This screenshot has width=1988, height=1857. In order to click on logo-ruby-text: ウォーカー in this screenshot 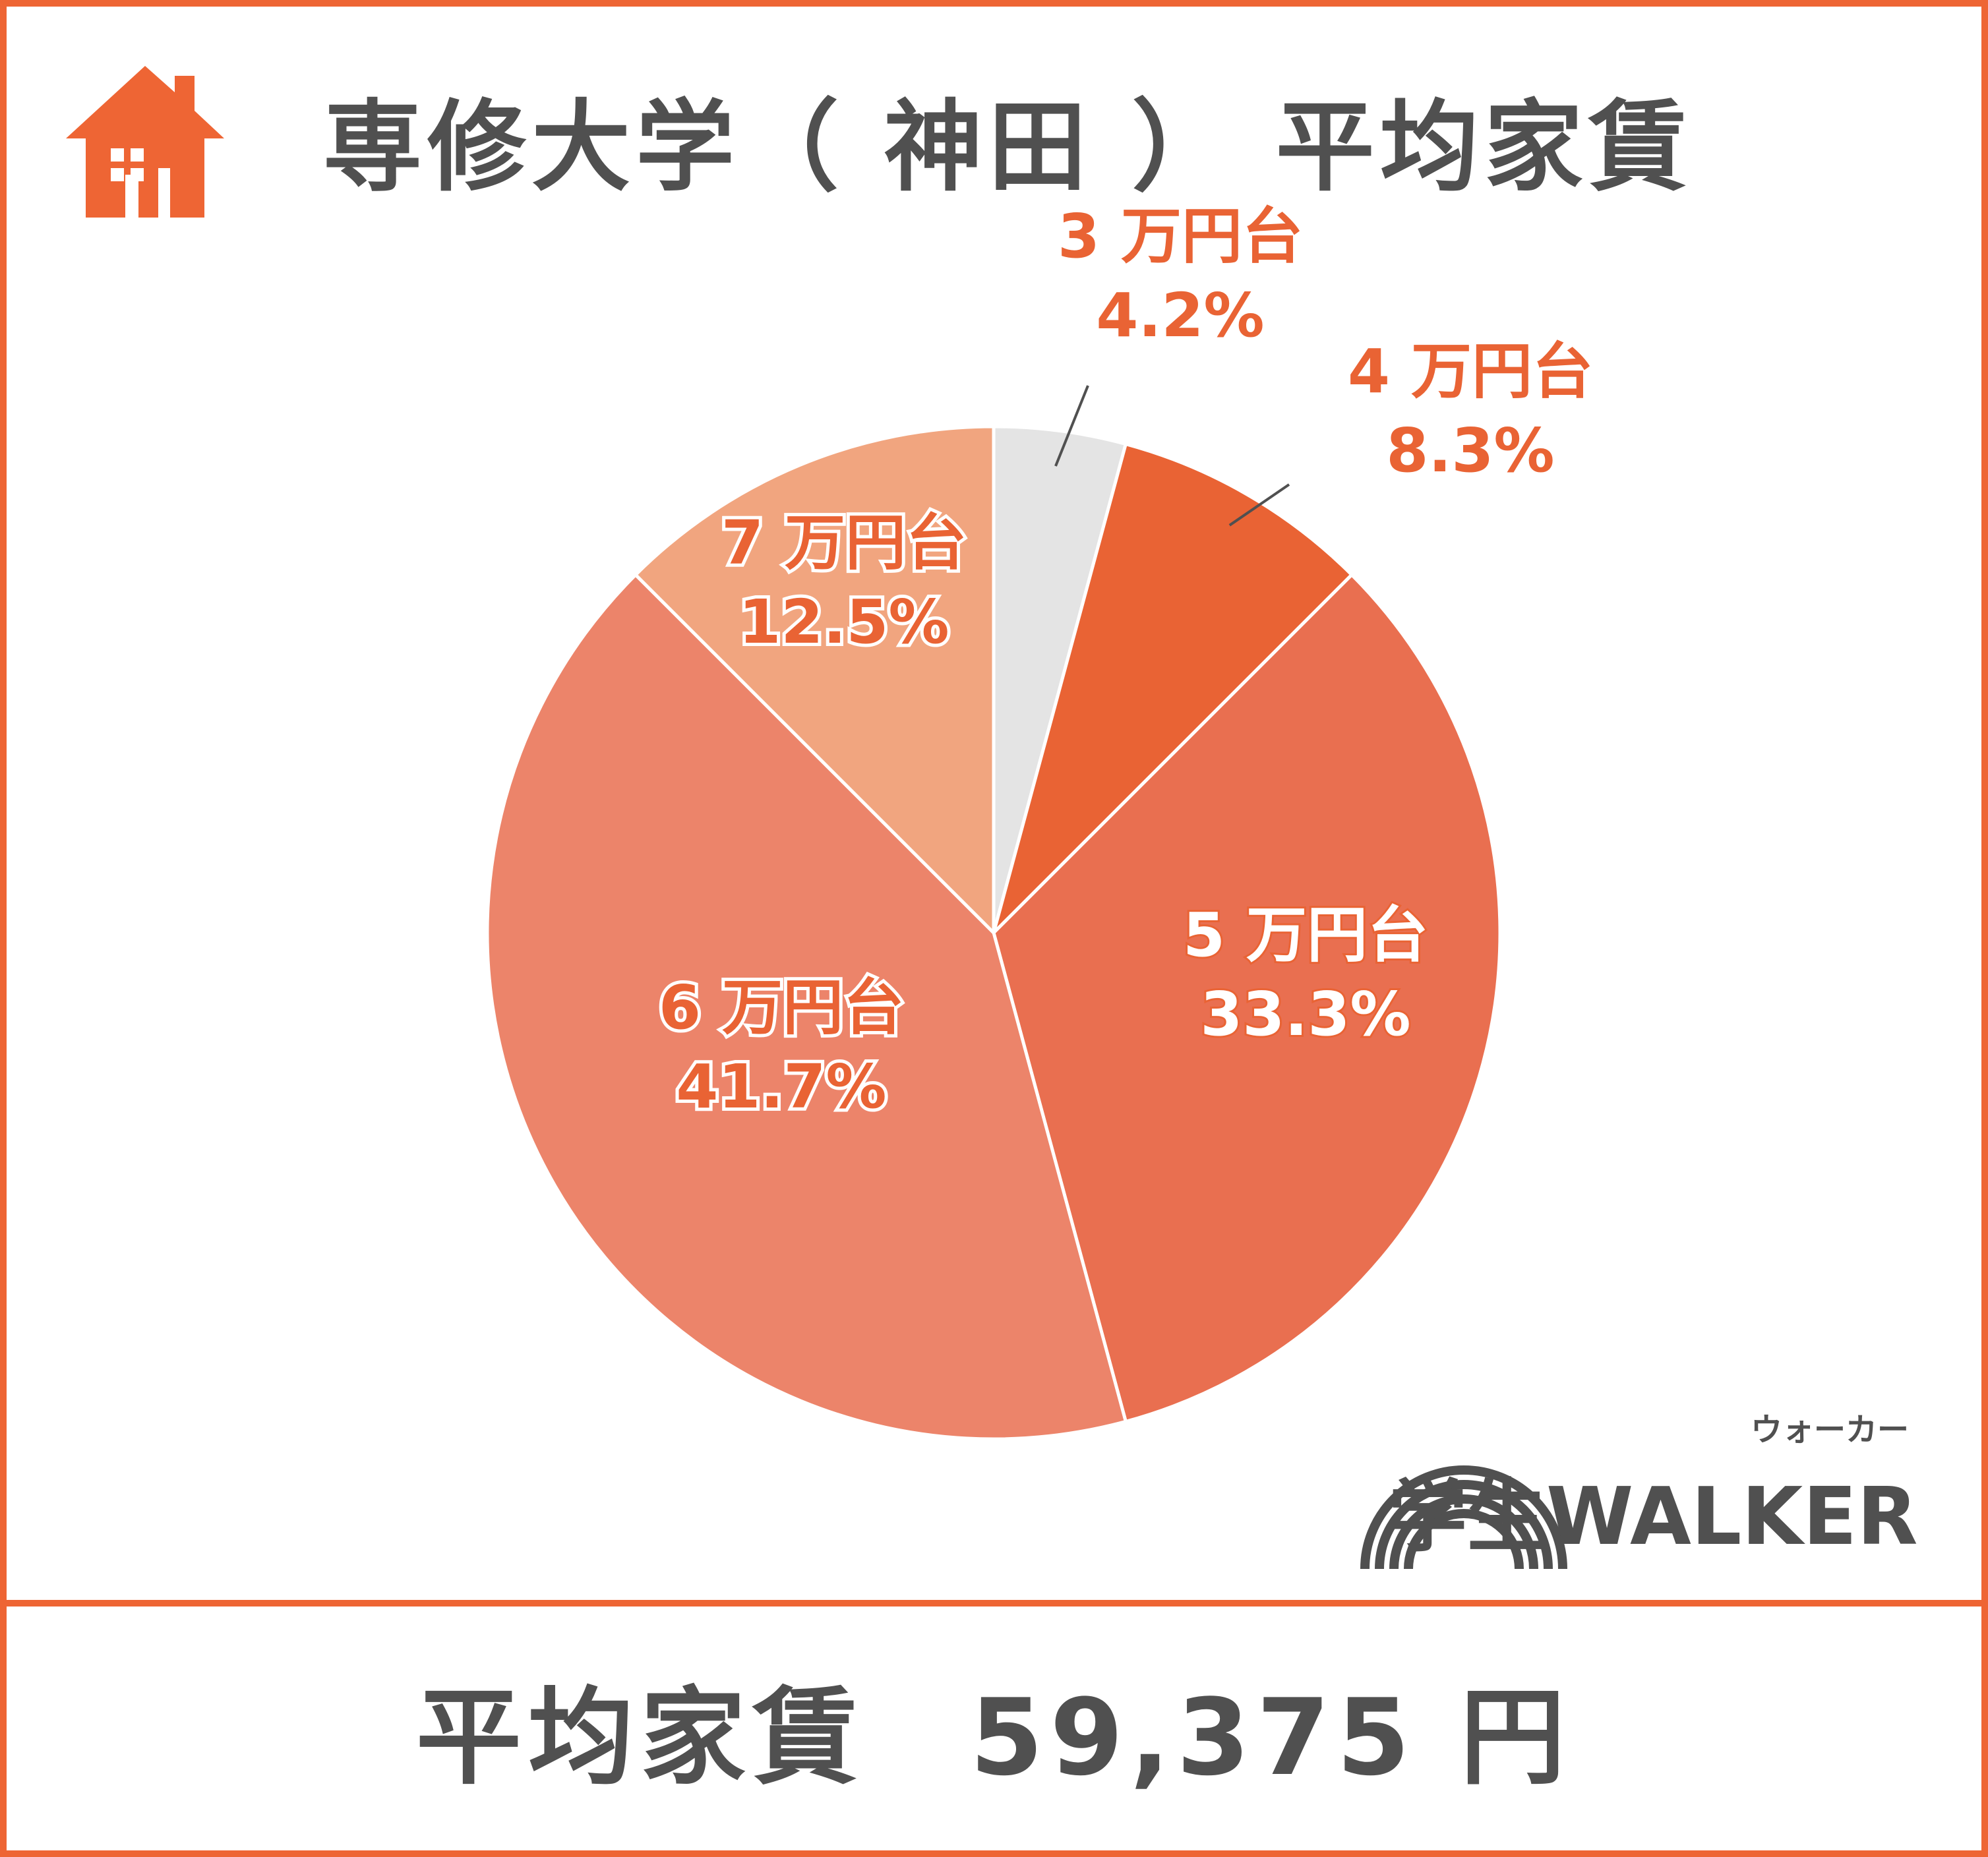, I will do `click(1830, 1430)`.